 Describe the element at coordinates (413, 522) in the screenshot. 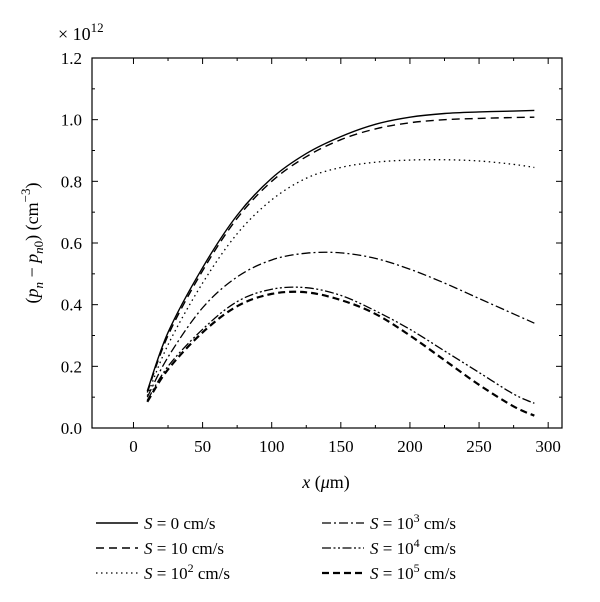

I see `legend-label-4: S = 103 cm/s` at that location.